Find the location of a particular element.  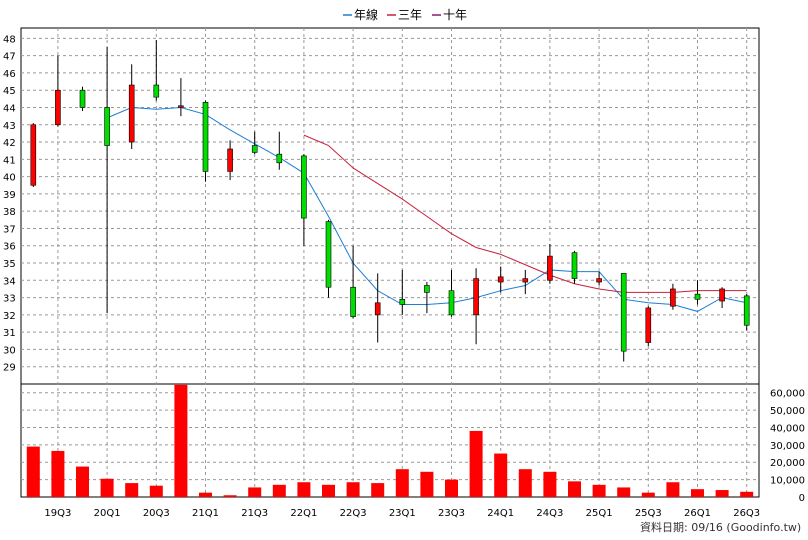

time-tick-label: 26Q1 is located at coordinates (697, 513).